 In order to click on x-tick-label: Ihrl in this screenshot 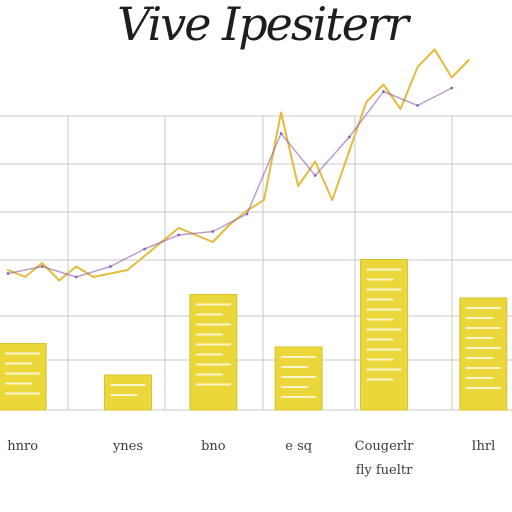, I will do `click(483, 446)`.